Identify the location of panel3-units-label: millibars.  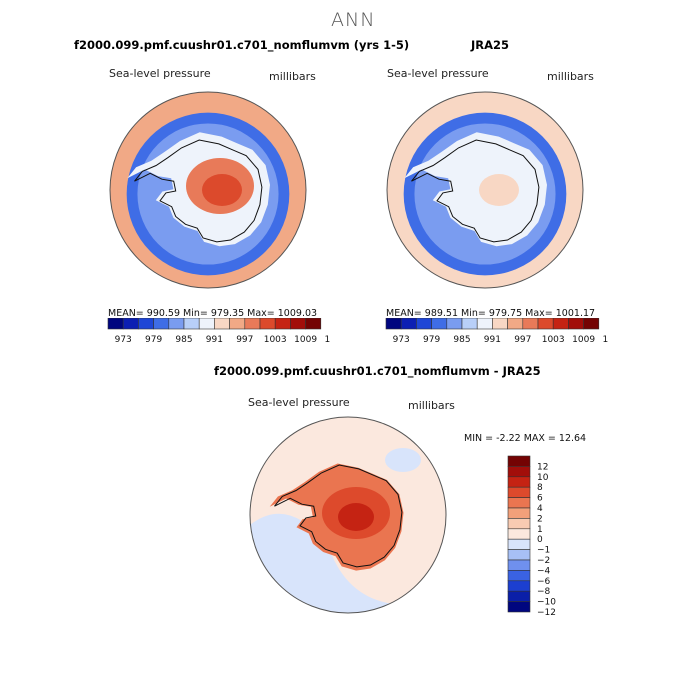
(431, 405).